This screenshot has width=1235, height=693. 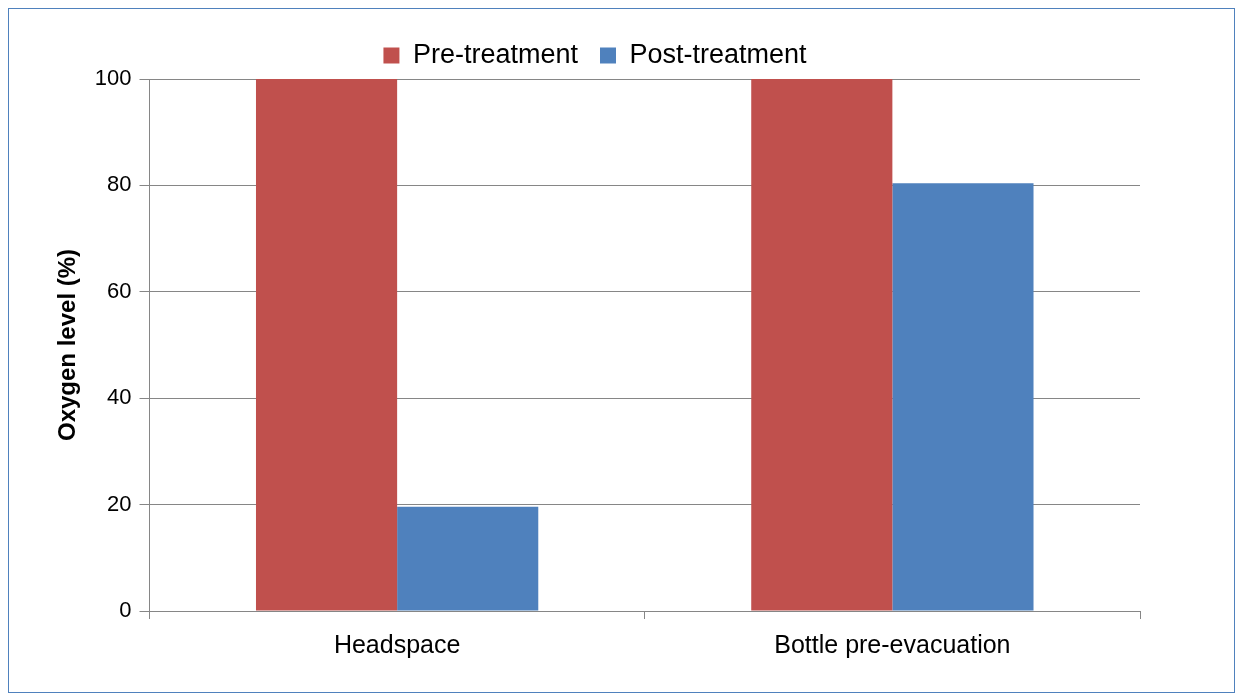 I want to click on y-tick-label: 0, so click(x=125, y=610).